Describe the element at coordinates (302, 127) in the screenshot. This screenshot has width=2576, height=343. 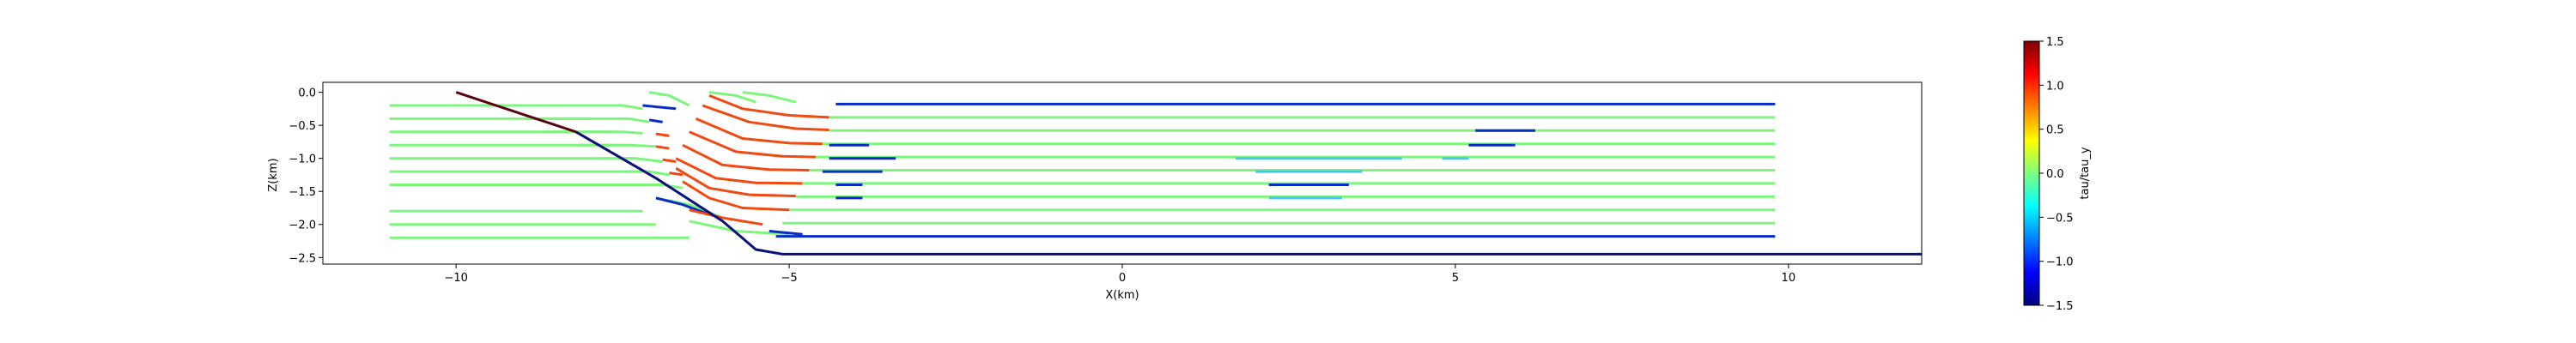
I see `y-tick-label: −0.5` at that location.